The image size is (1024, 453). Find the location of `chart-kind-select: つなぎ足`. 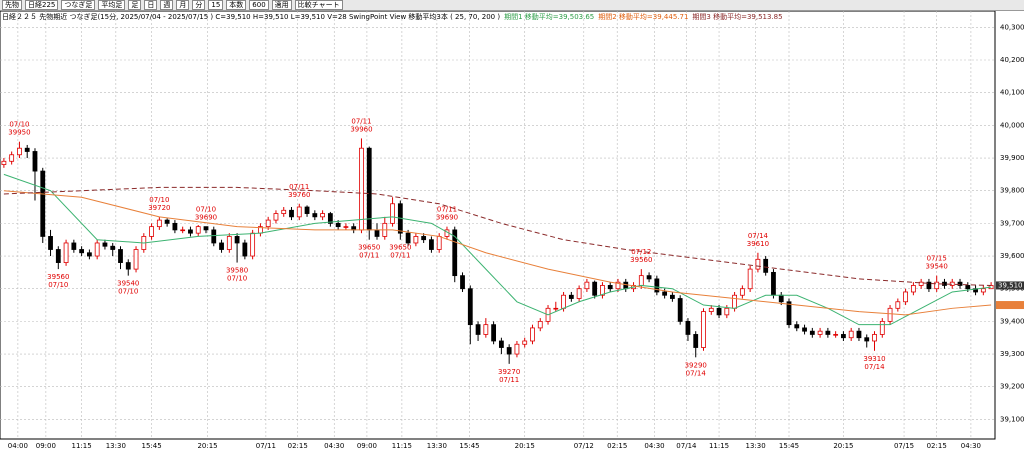

chart-kind-select: つなぎ足 is located at coordinates (78, 5).